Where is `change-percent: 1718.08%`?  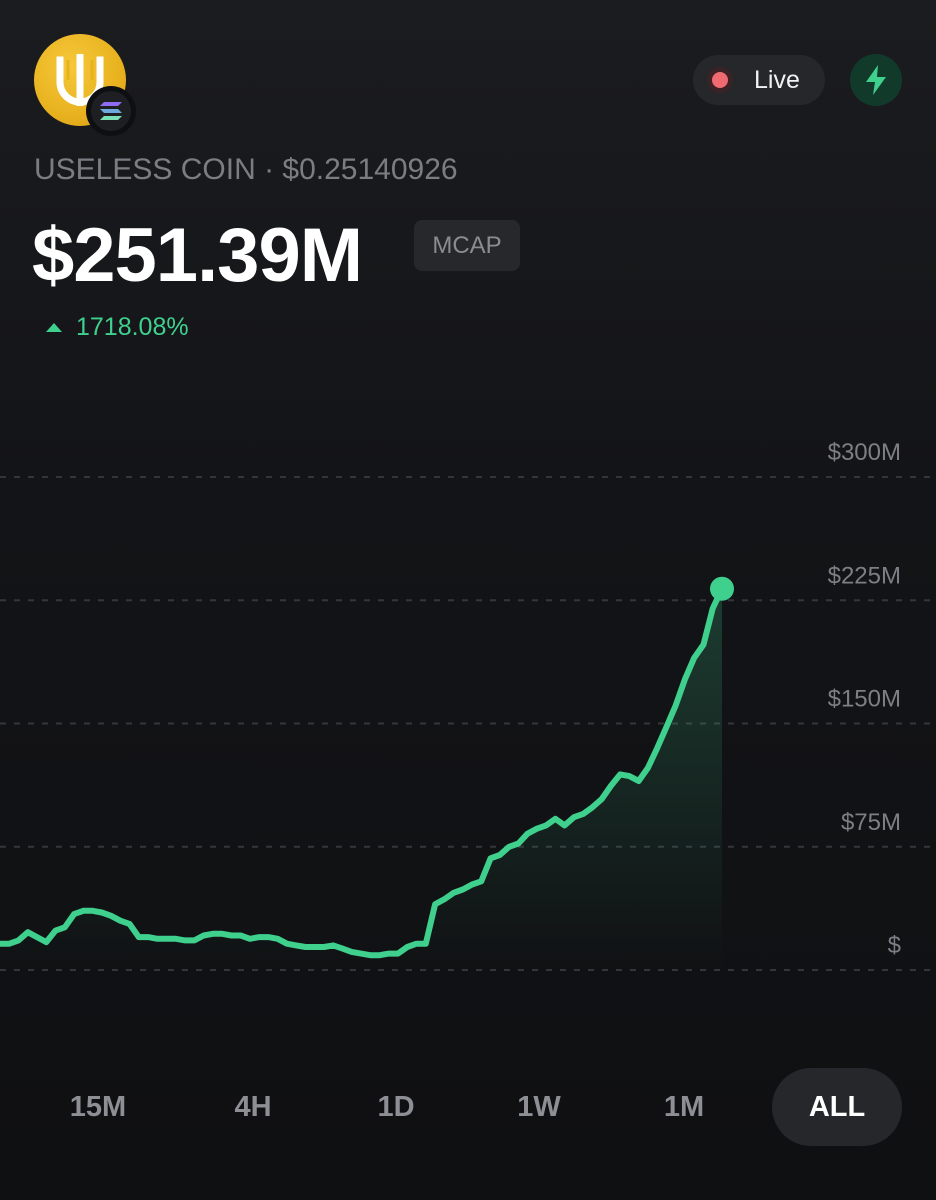 change-percent: 1718.08% is located at coordinates (132, 327).